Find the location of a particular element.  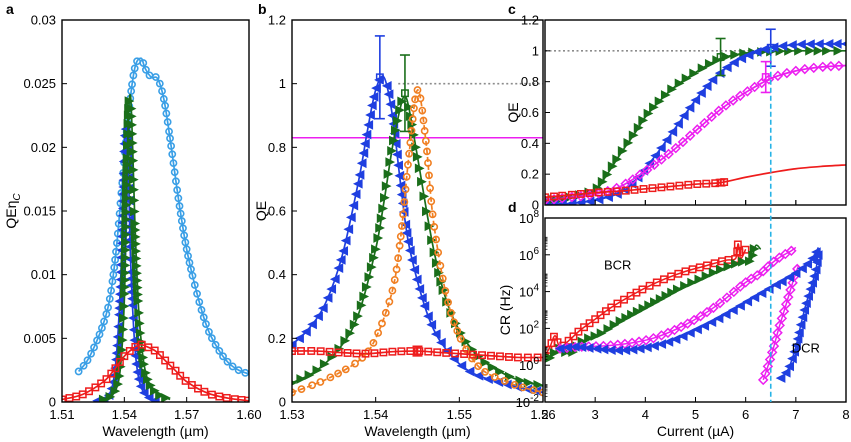

y-tick-label-c: 1 is located at coordinates (535, 50).